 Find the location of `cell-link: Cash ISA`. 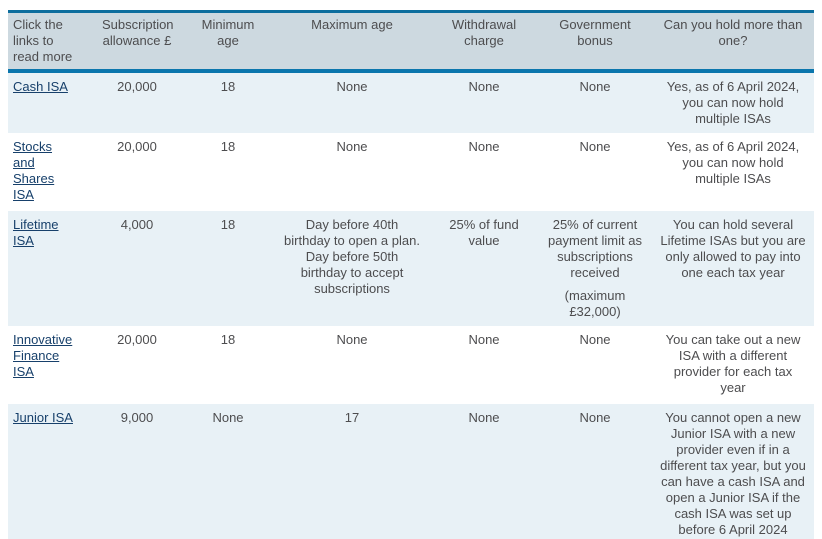

cell-link: Cash ISA is located at coordinates (50, 102).